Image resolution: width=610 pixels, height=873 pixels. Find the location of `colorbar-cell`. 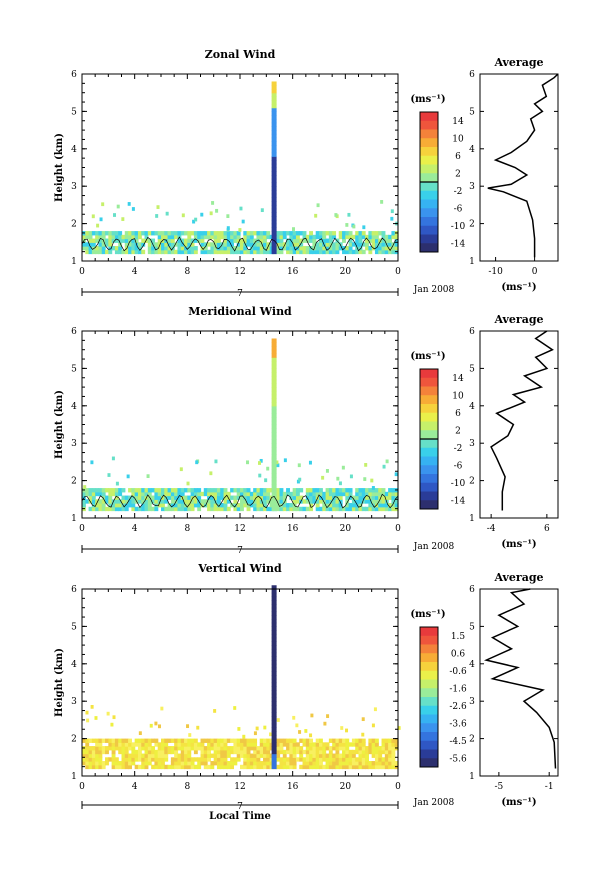

colorbar-cell is located at coordinates (429, 667).